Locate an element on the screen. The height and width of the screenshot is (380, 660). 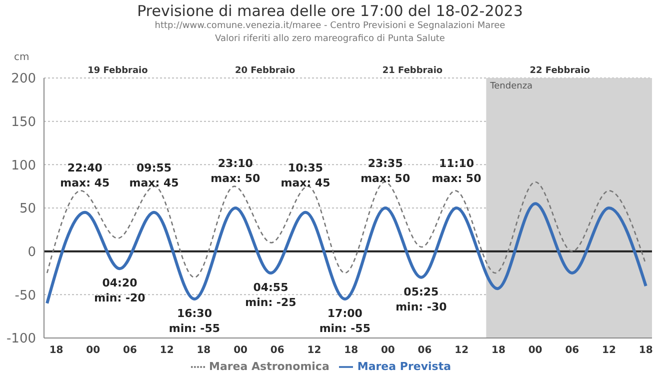
annotation: 04:55 min: -25 is located at coordinates (270, 295).